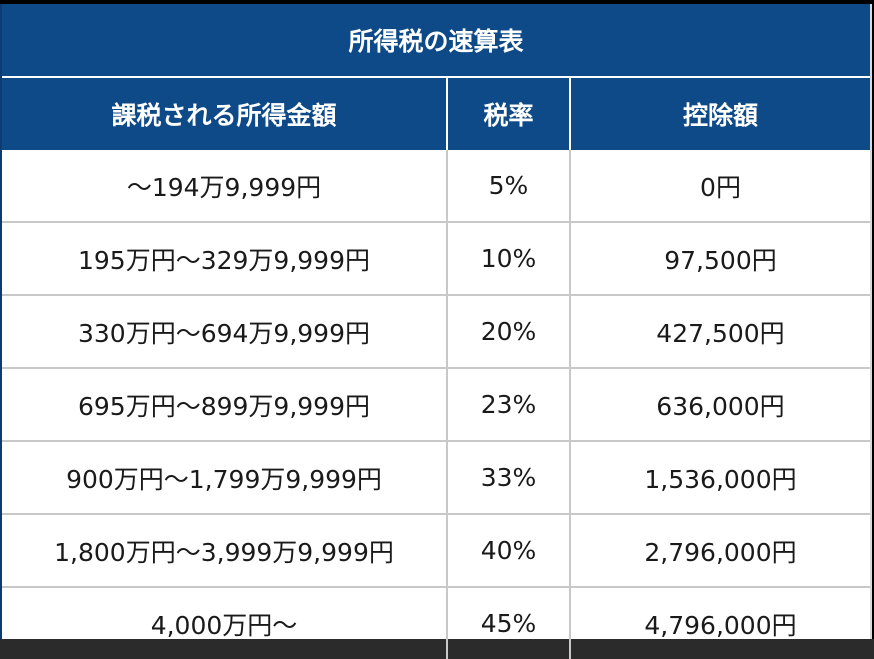  I want to click on table-row: 330万円〜694万9,999円 20% 427,500円, so click(436, 331).